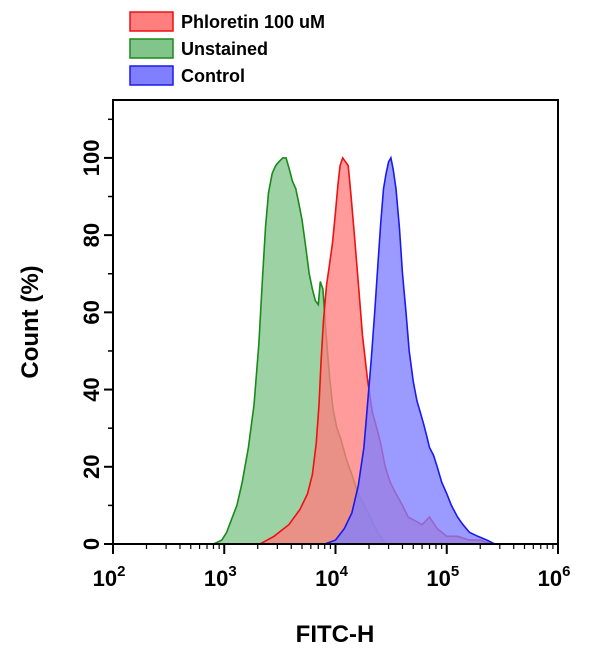 The image size is (589, 656). I want to click on x-axis-title: FITC-H, so click(335, 634).